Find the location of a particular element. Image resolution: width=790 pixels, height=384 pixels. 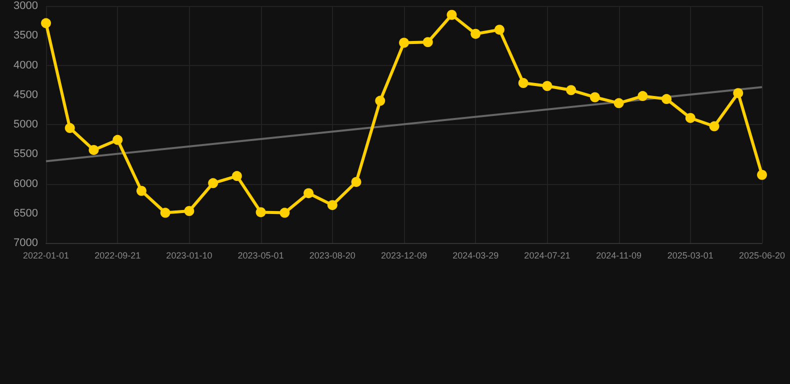

x-tick-label: 2024-03-29 is located at coordinates (475, 255).